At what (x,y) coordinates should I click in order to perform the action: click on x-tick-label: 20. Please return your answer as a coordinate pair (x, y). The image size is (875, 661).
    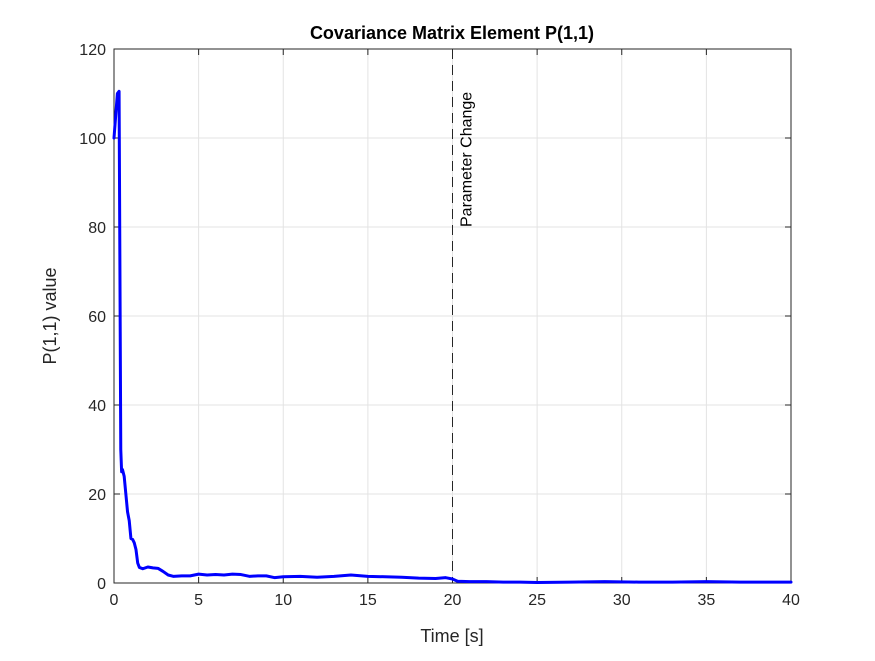
    Looking at the image, I should click on (453, 600).